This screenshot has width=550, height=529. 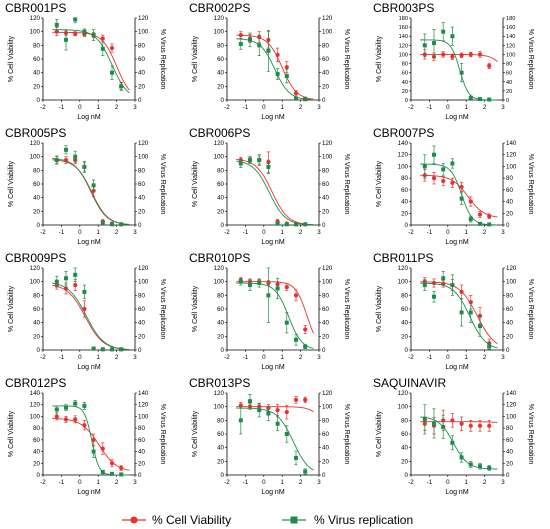 I want to click on y-tick-label-right: 120, so click(x=143, y=405).